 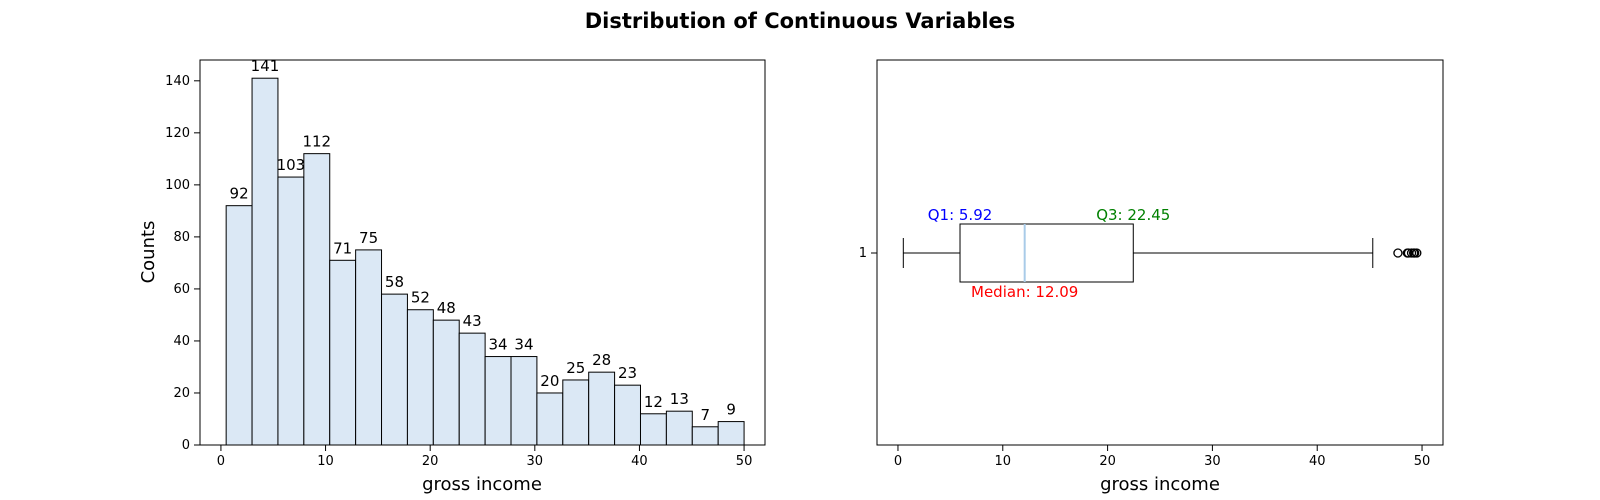 I want to click on boxplot-marks, so click(x=1162, y=253).